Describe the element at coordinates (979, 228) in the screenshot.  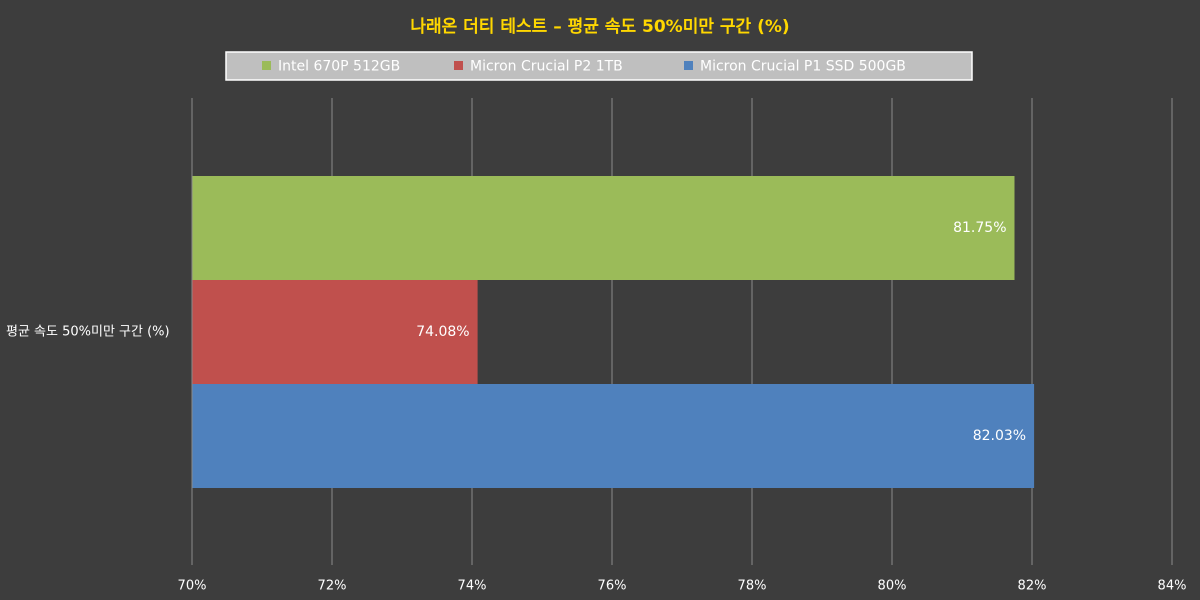
I see `bar-value-label: 81.75%` at that location.